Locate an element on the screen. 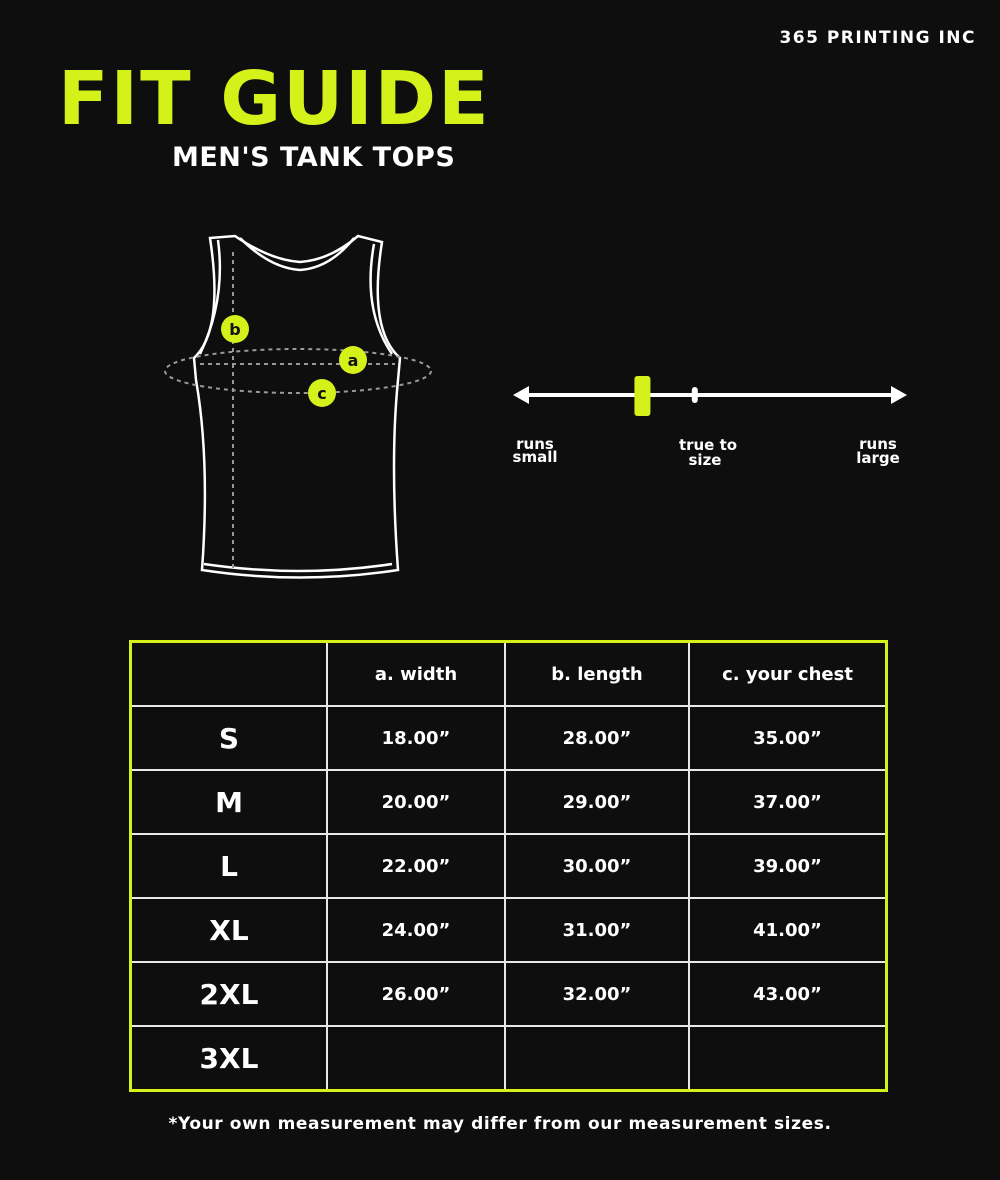 This screenshot has width=1000, height=1180. size-cell: S is located at coordinates (228, 738).